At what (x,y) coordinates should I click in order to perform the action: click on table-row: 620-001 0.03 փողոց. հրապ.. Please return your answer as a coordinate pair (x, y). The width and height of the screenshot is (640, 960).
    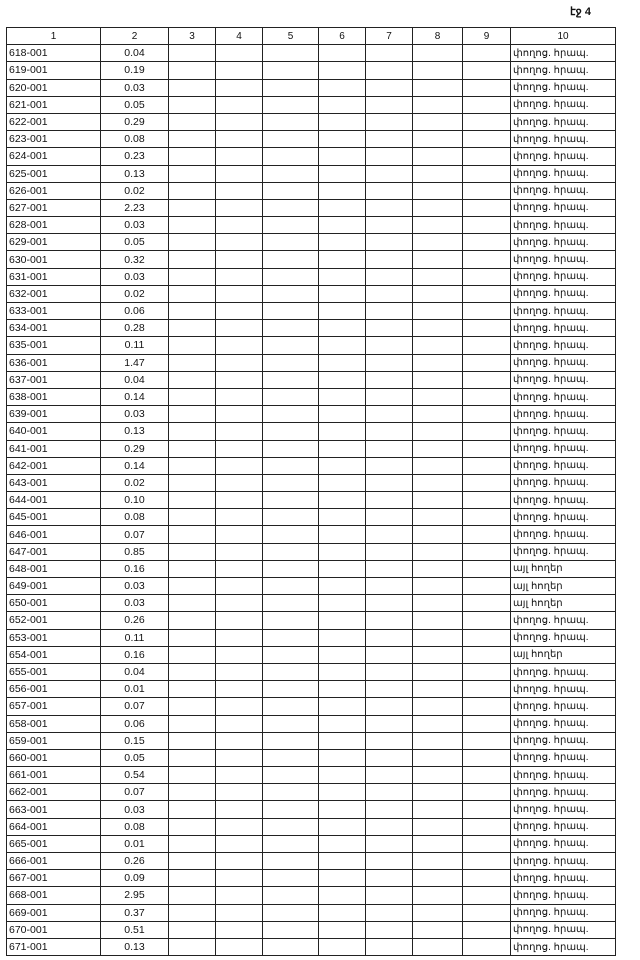
    Looking at the image, I should click on (311, 87).